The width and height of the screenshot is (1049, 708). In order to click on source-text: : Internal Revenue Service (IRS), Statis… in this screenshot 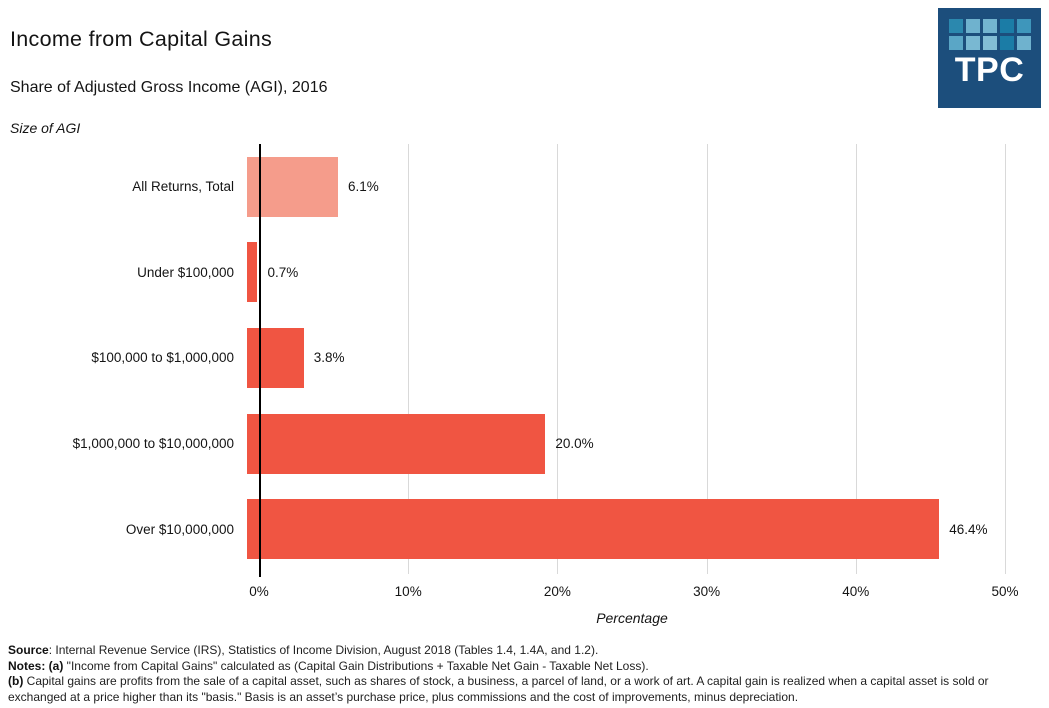, I will do `click(323, 650)`.